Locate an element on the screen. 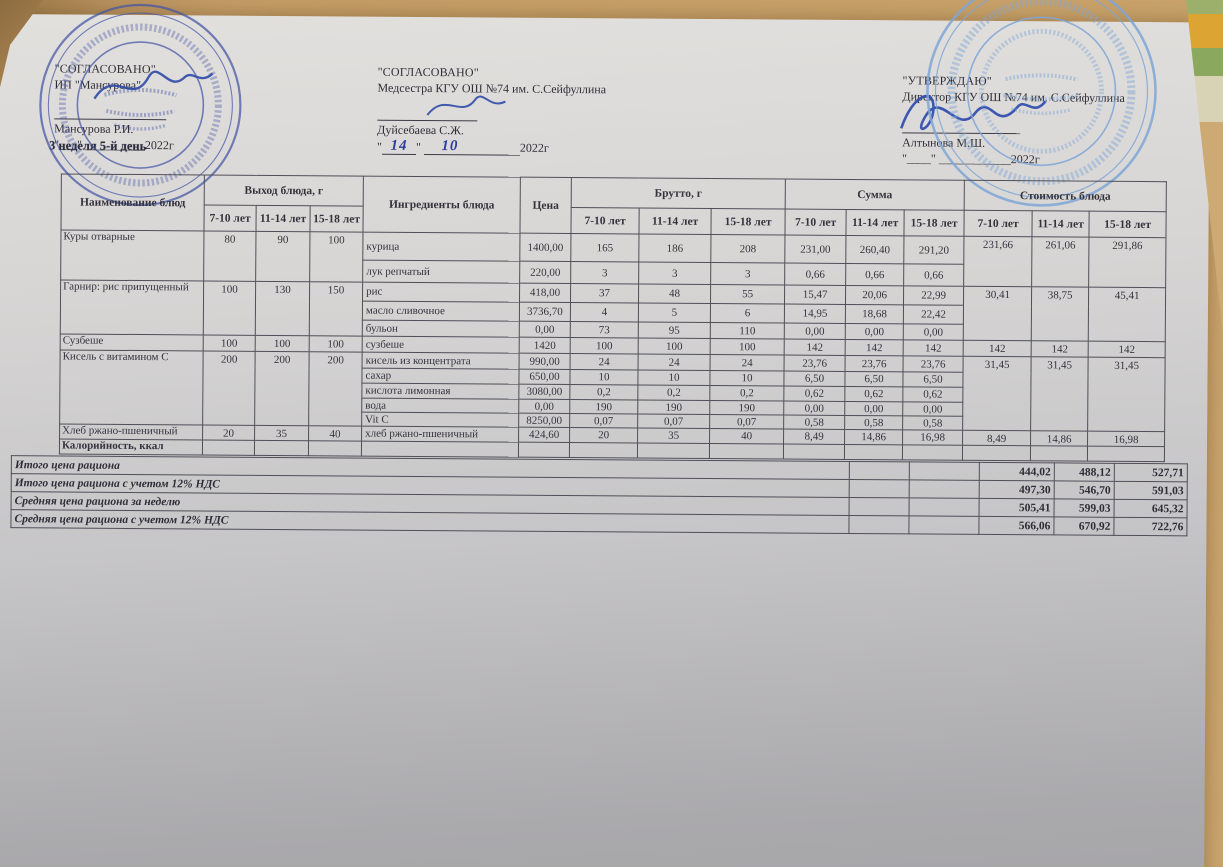 The width and height of the screenshot is (1223, 867). summary-value-cell: 591,03 is located at coordinates (1151, 490).